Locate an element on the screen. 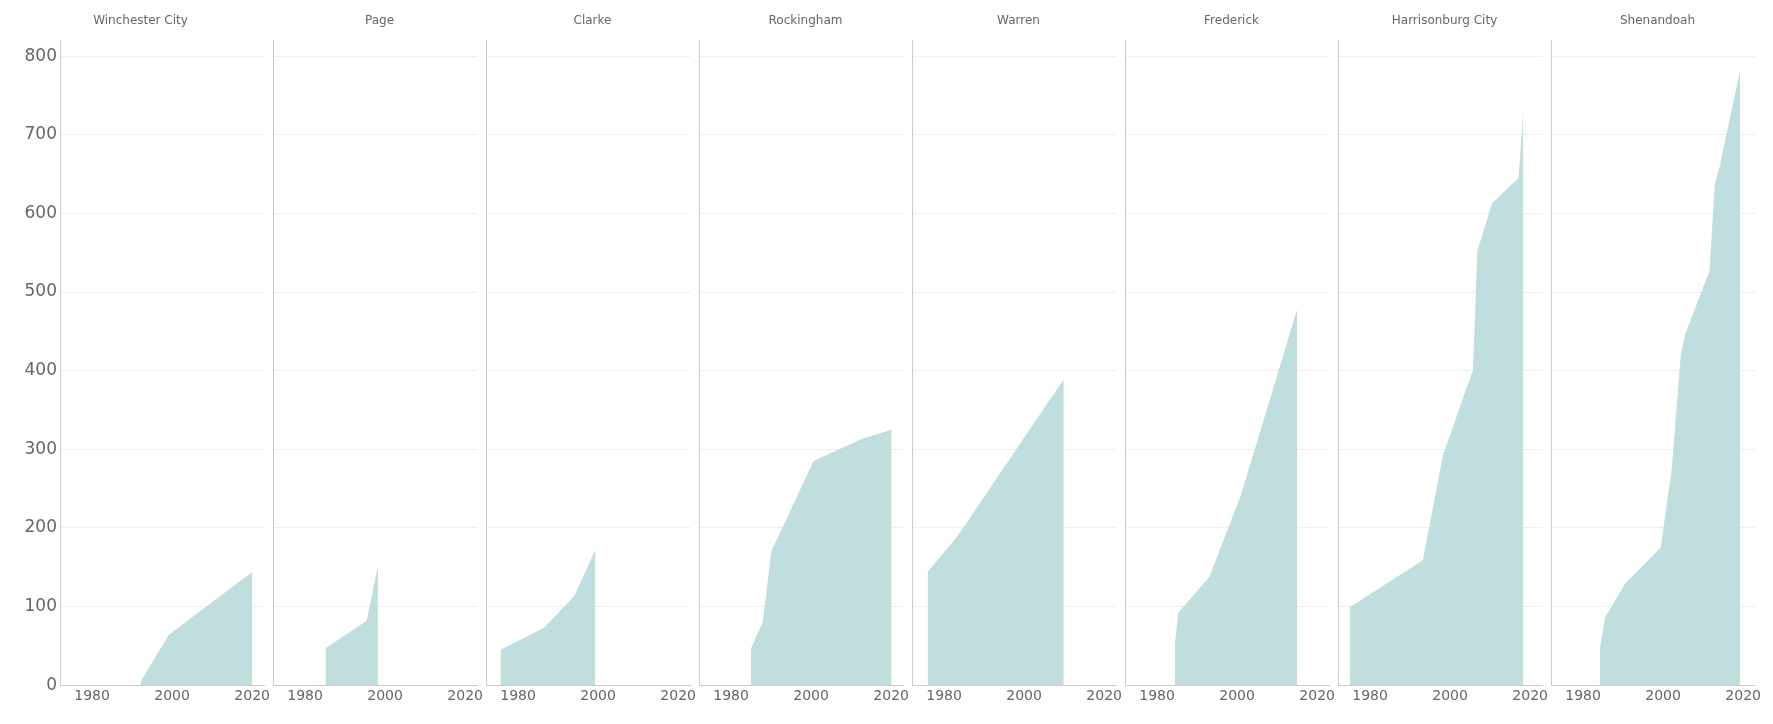 This screenshot has height=724, width=1773. y-tick-label: 300 is located at coordinates (40, 447).